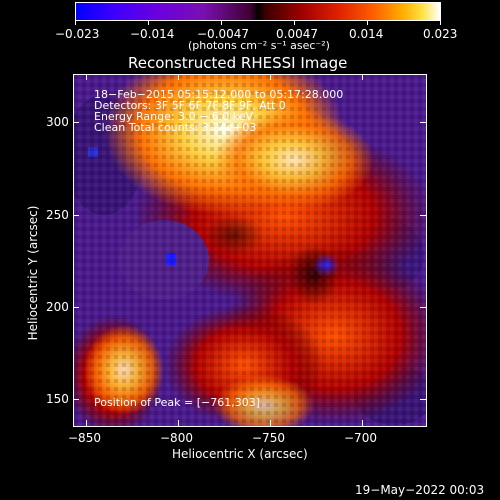  What do you see at coordinates (258, 11) in the screenshot?
I see `colorbar` at bounding box center [258, 11].